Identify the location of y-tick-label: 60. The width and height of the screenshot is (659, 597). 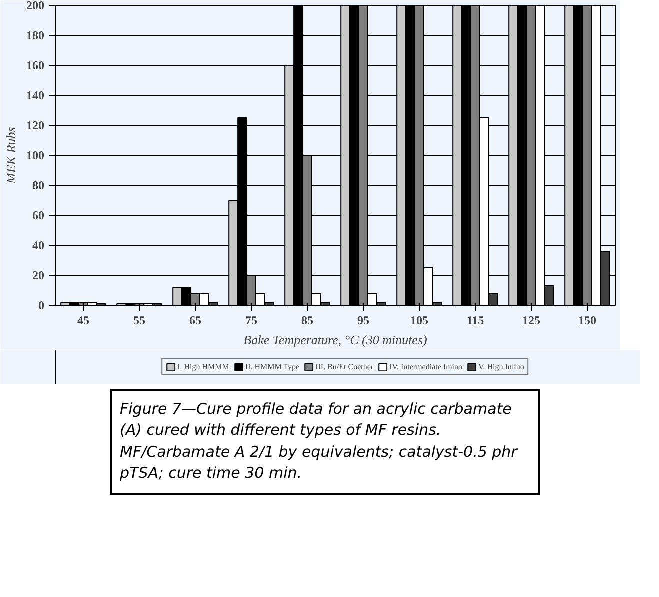
(38, 215).